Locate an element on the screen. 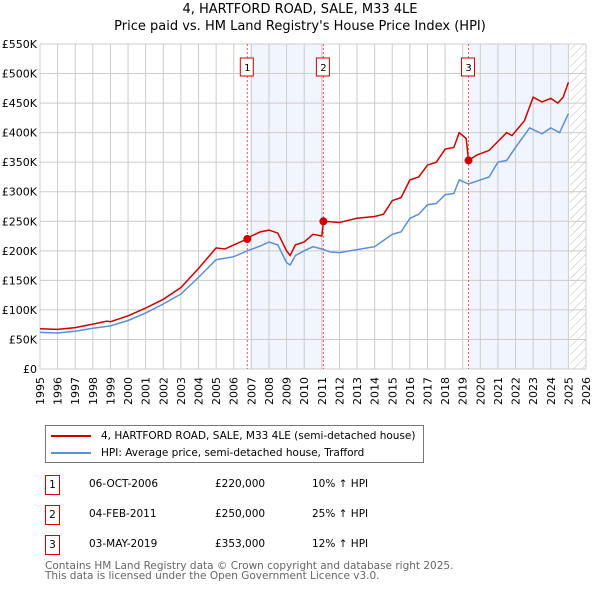  y-tick-label: £300K is located at coordinates (20, 192).